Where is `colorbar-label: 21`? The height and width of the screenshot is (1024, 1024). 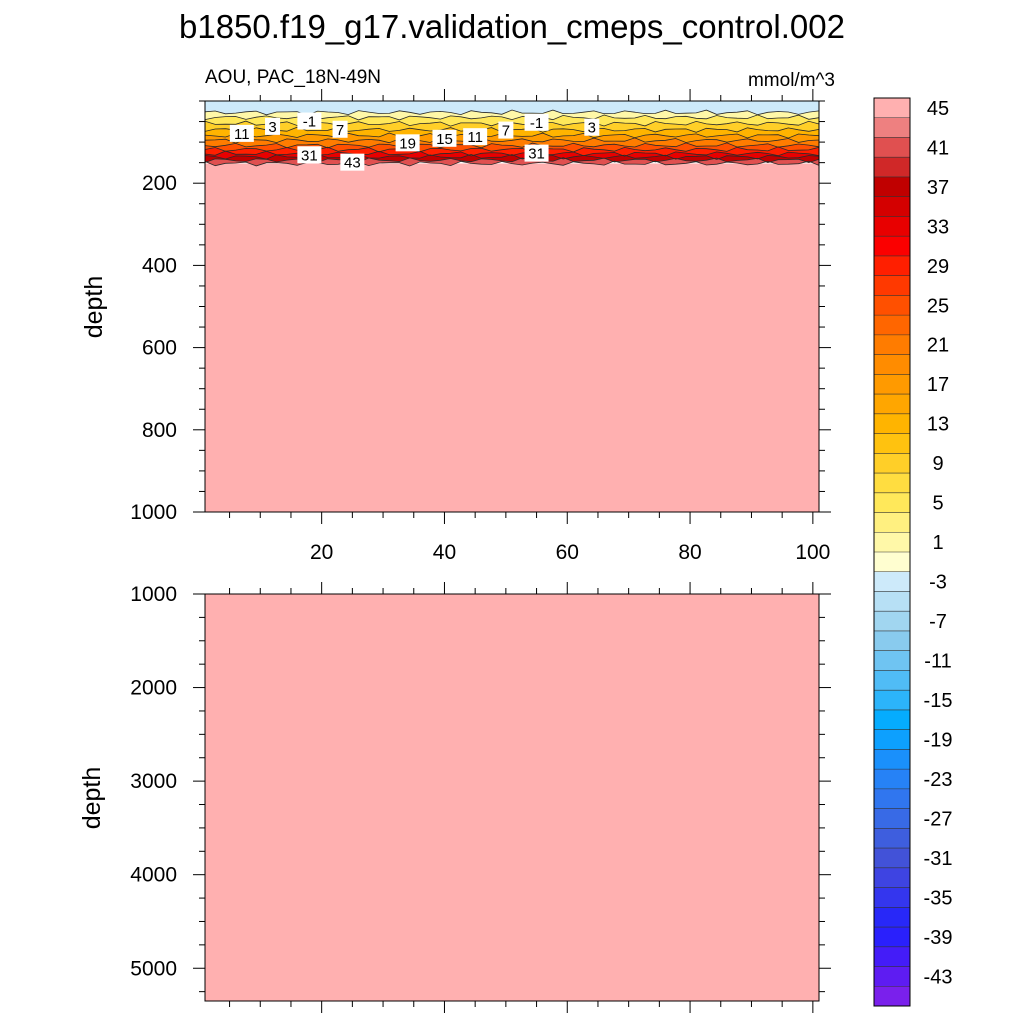 colorbar-label: 21 is located at coordinates (938, 346).